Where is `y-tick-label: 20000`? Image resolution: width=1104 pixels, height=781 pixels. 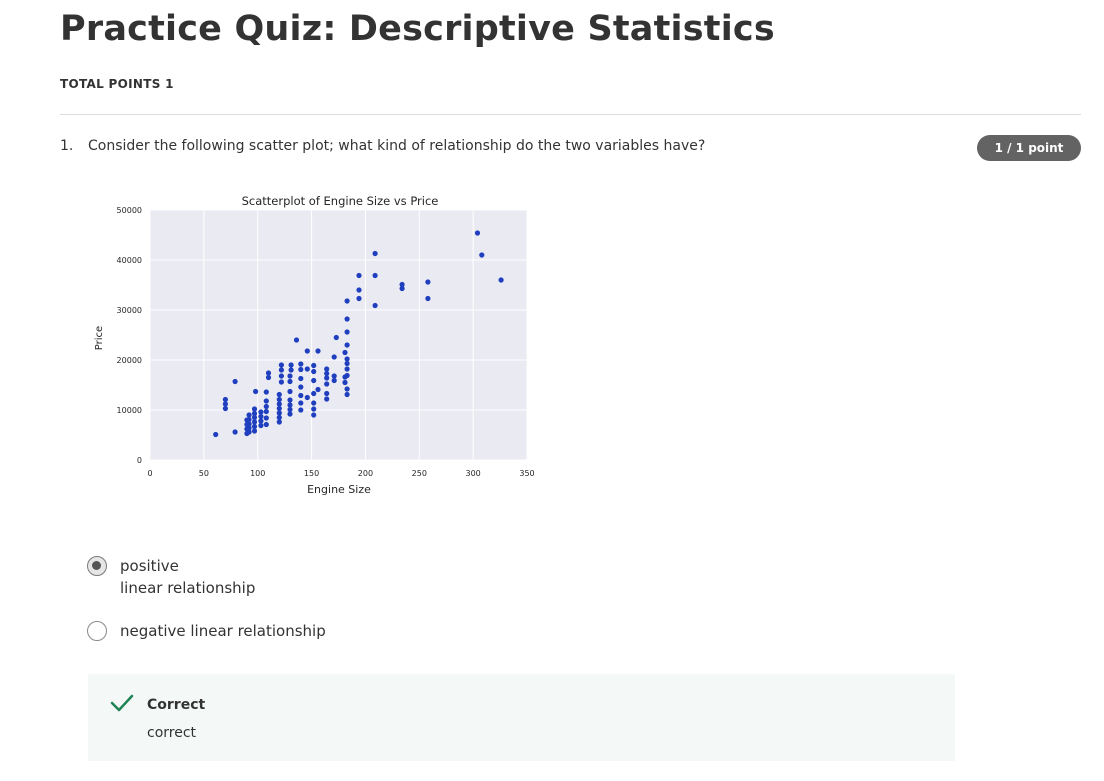
y-tick-label: 20000 is located at coordinates (129, 360).